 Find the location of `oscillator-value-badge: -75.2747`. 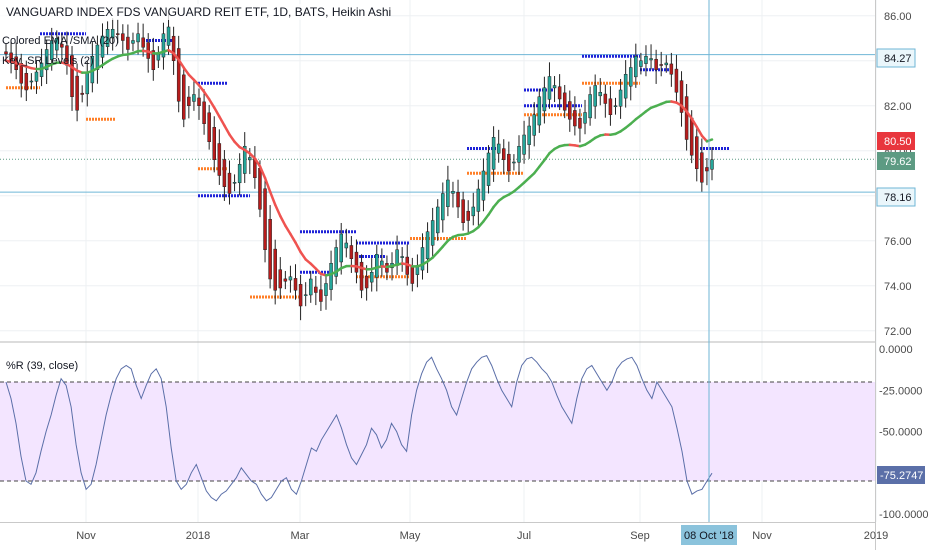

oscillator-value-badge: -75.2747 is located at coordinates (901, 475).